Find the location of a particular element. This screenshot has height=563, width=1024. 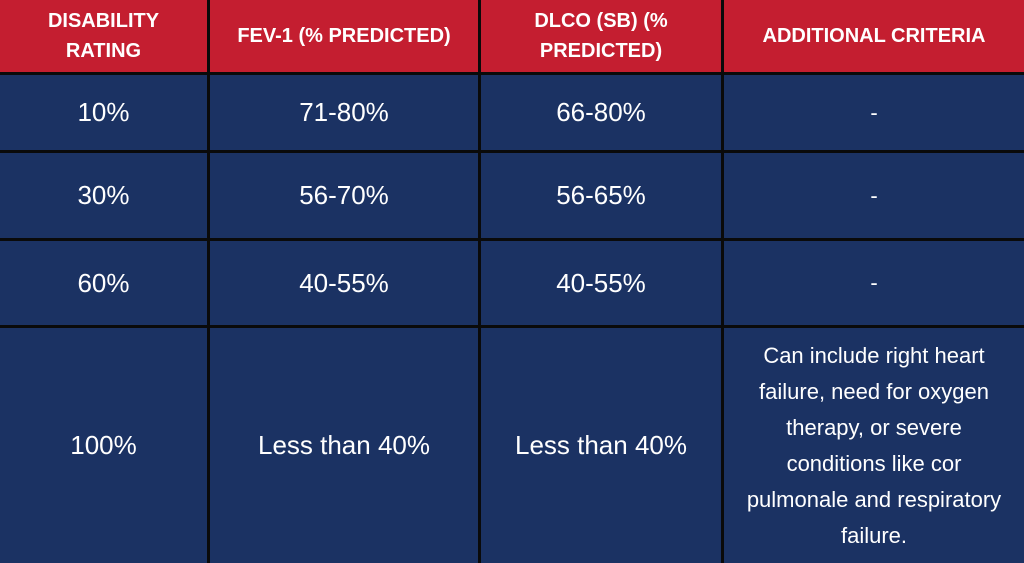

header-cell: DLCO (SB) (% PREDICTED) is located at coordinates (601, 36).